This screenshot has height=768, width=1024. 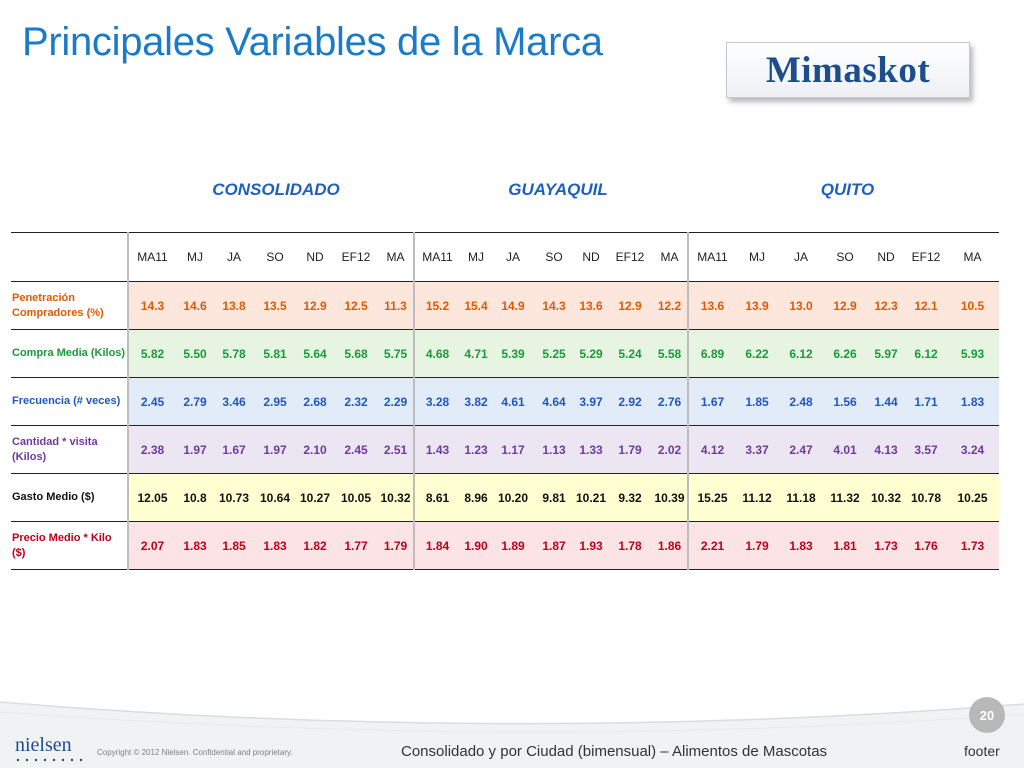 I want to click on metric-value: 1.78, so click(x=630, y=545).